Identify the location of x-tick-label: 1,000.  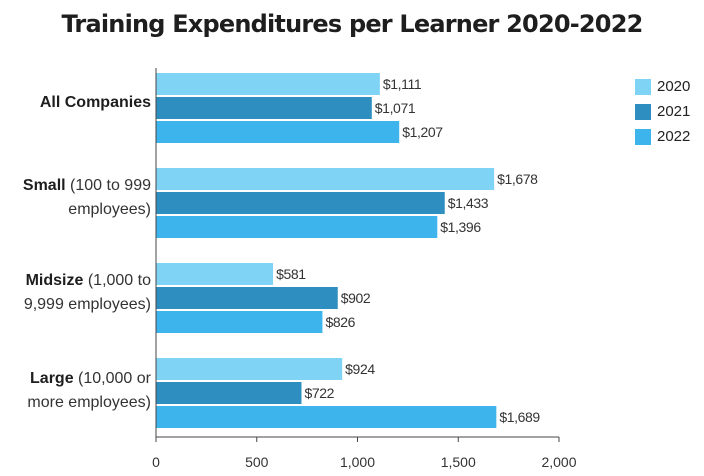
(357, 462).